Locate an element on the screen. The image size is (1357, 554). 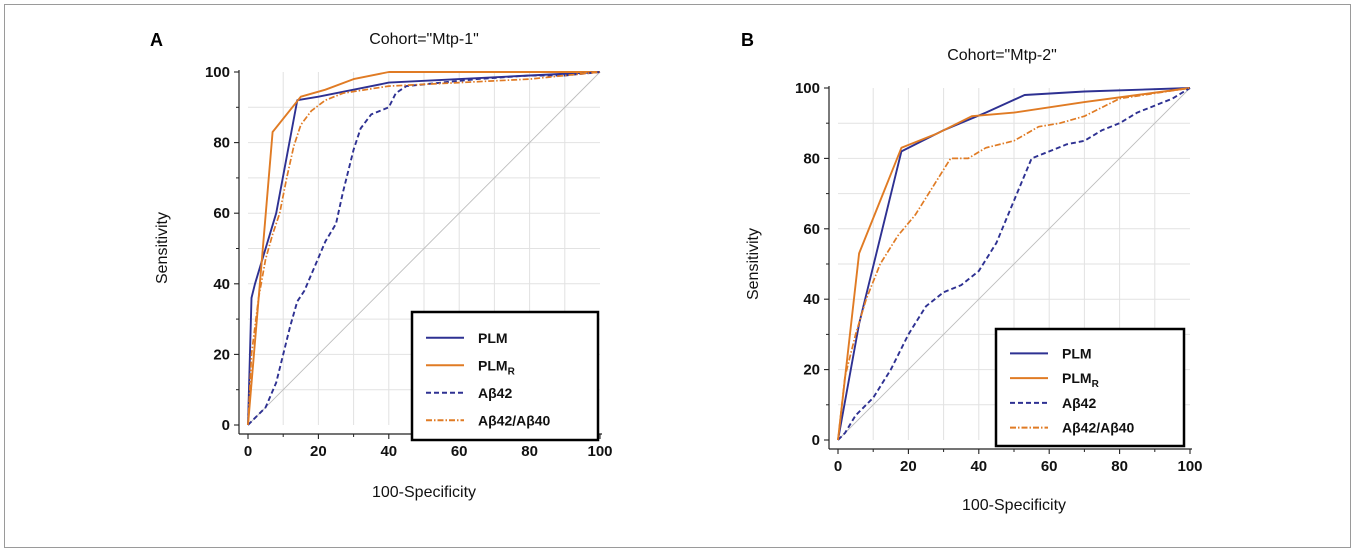
panel-label: B is located at coordinates (747, 40).